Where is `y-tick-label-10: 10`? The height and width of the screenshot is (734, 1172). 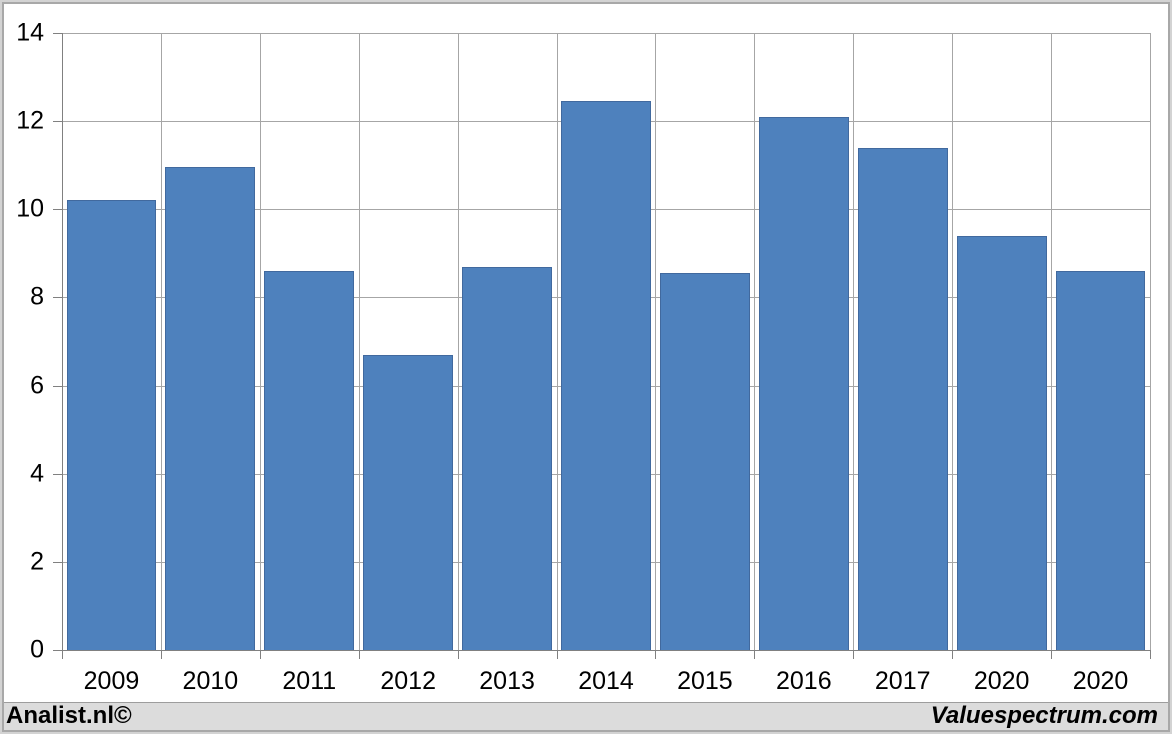 y-tick-label-10: 10 is located at coordinates (30, 208).